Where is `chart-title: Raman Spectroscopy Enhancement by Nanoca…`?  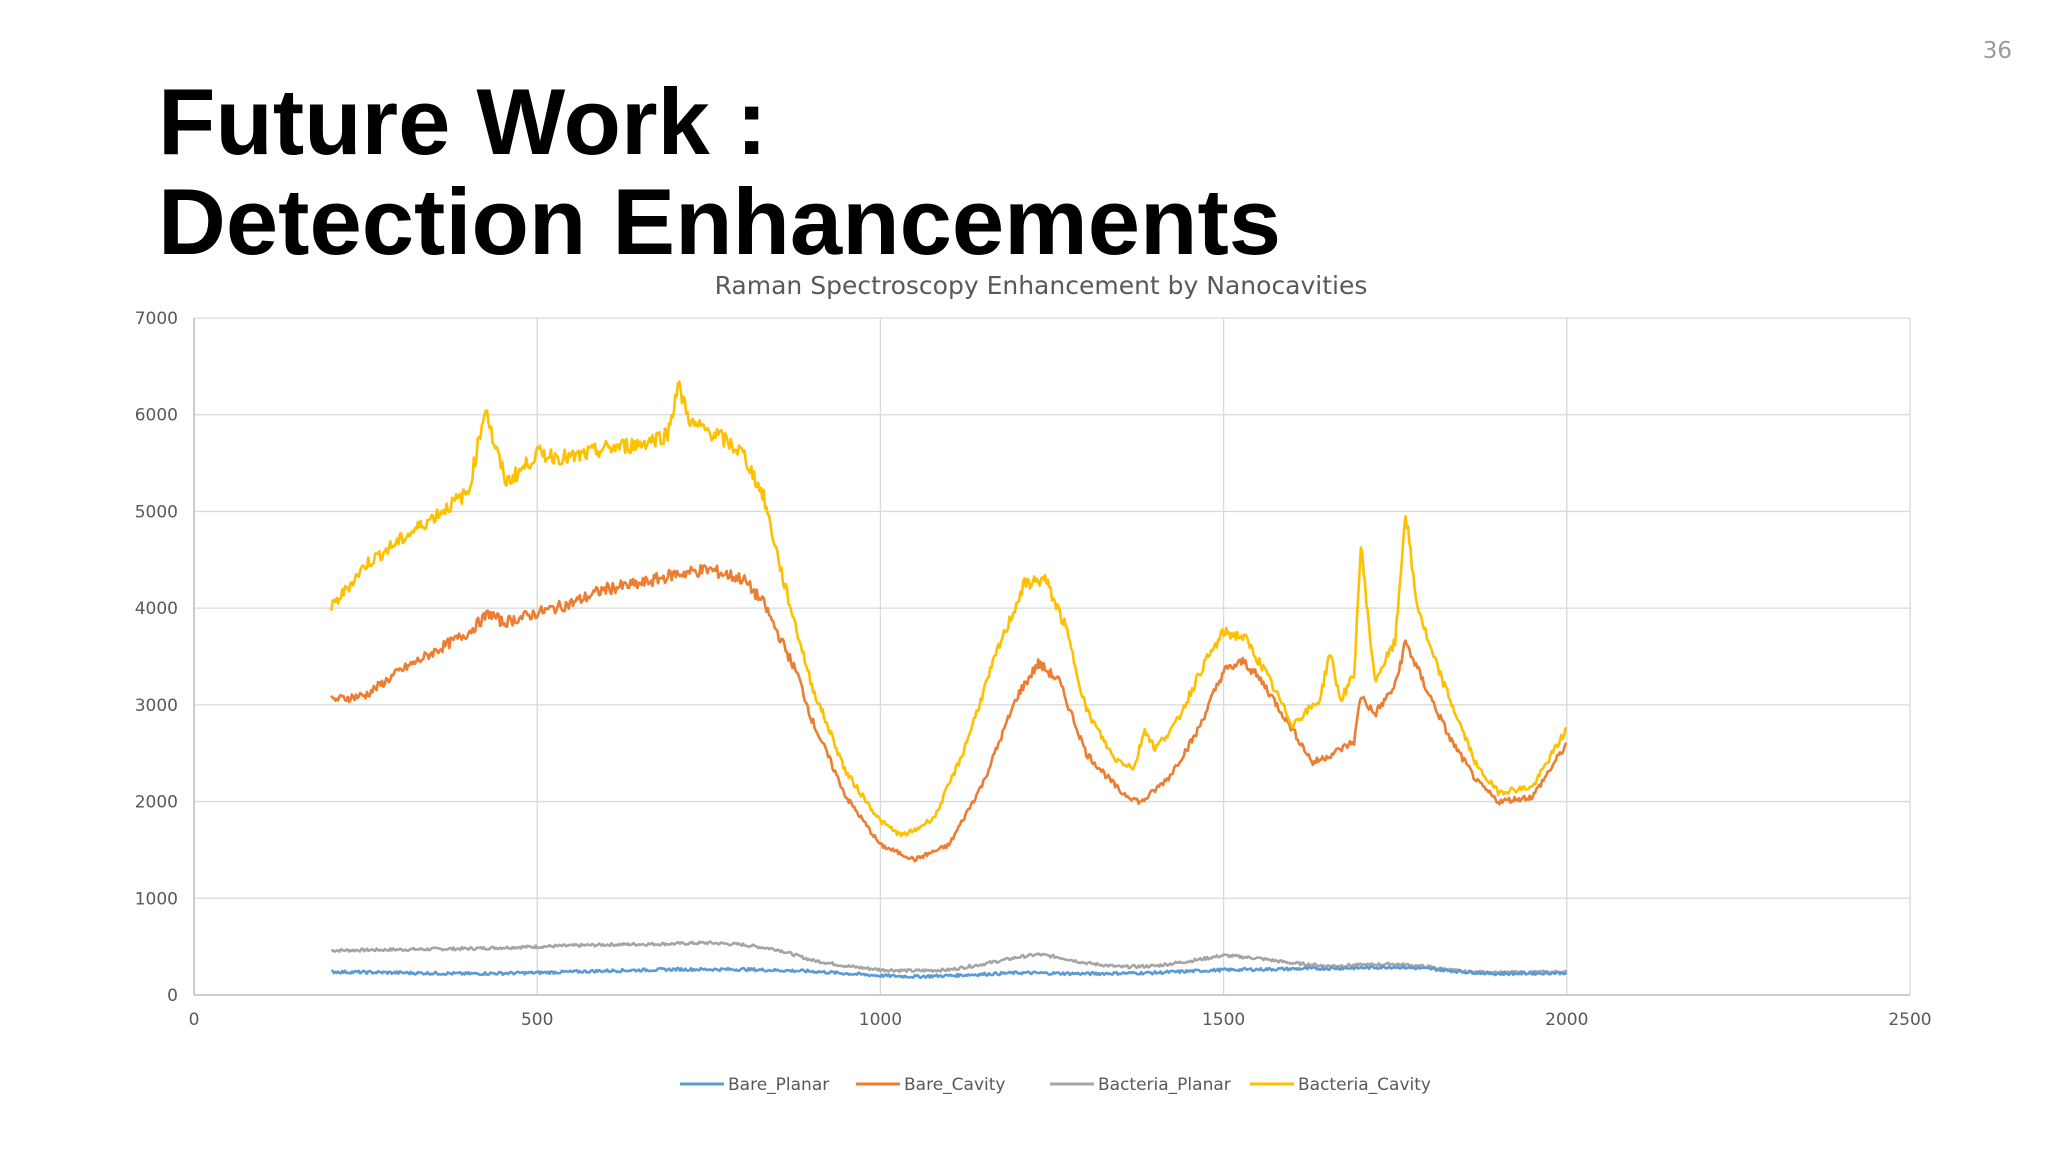 chart-title: Raman Spectroscopy Enhancement by Nanoca… is located at coordinates (1041, 285).